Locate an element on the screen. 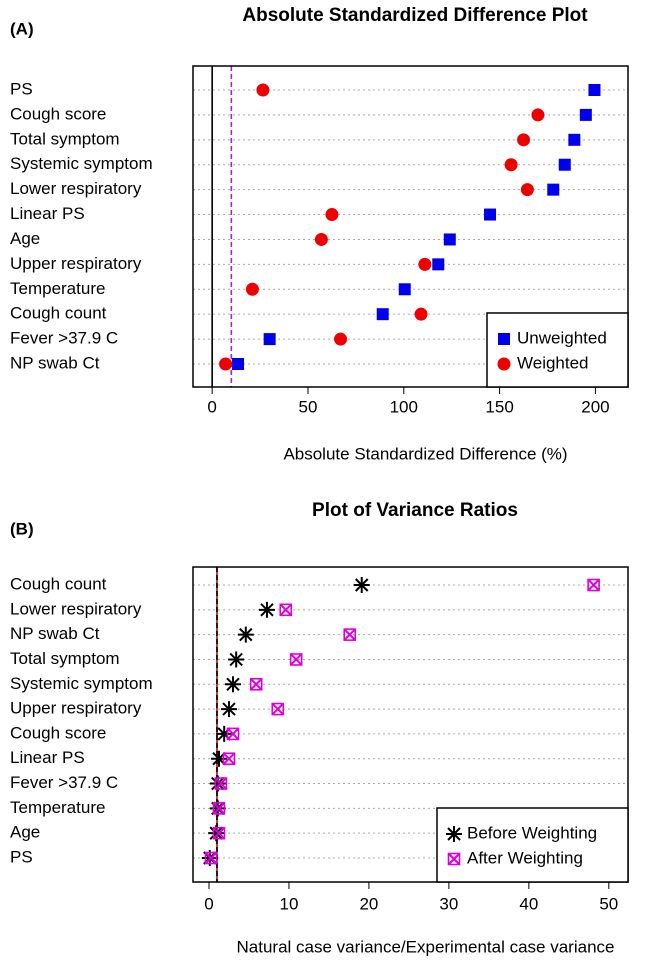 This screenshot has width=662, height=964. x-tick-label: 40 is located at coordinates (528, 903).